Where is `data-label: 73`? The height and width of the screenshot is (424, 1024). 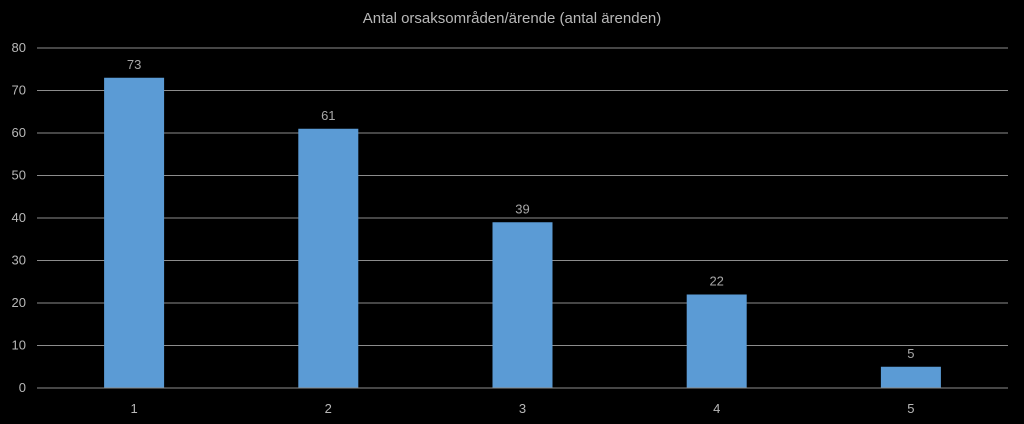
data-label: 73 is located at coordinates (134, 64).